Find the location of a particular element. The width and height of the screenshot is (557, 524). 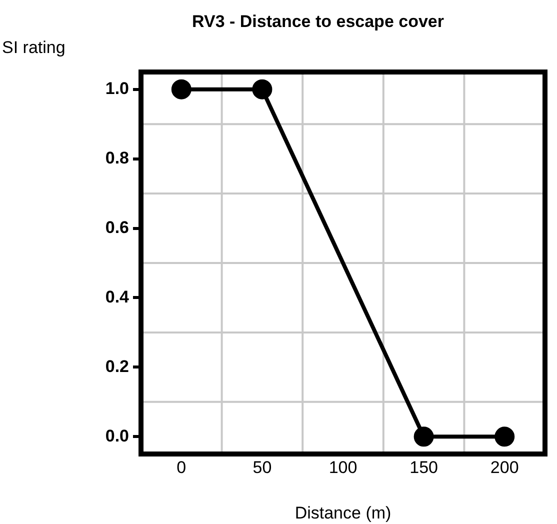

x-tick-label: 150 is located at coordinates (424, 467).